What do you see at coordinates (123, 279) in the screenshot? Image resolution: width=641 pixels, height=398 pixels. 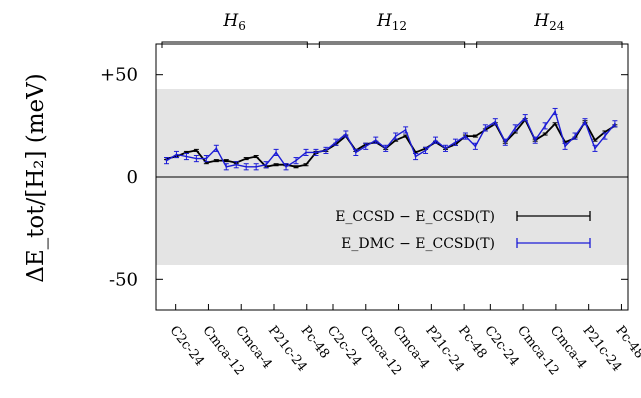 I see `y-tick-label: -50` at bounding box center [123, 279].